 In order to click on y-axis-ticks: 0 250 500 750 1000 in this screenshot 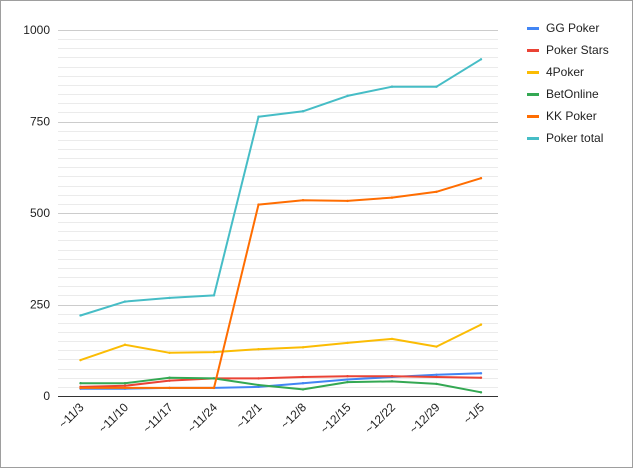, I will do `click(36, 213)`.